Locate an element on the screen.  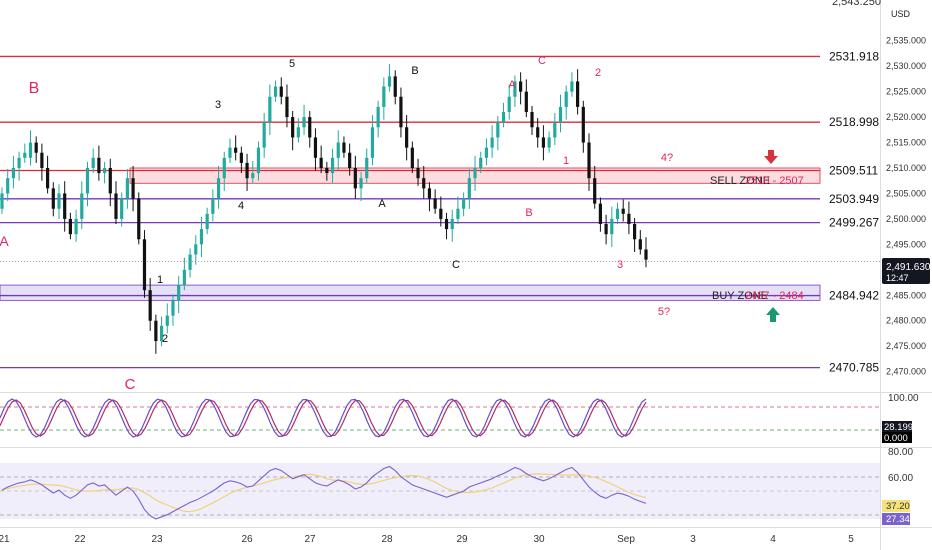
stoch-k-line is located at coordinates (323, 418).